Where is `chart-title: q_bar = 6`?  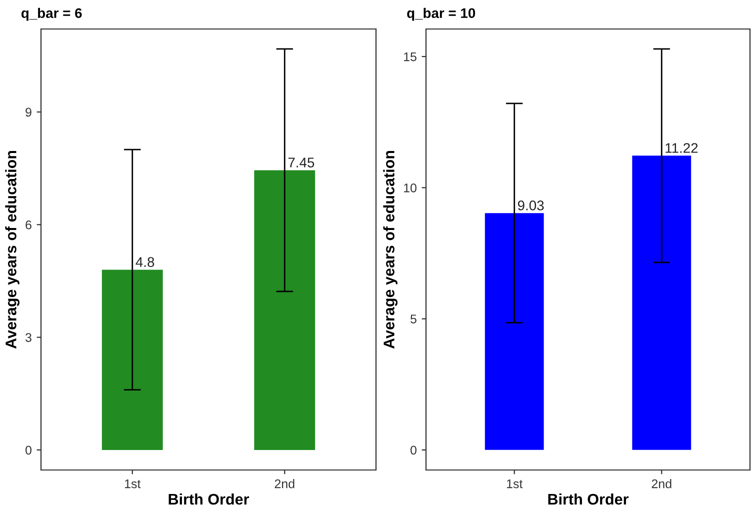 chart-title: q_bar = 6 is located at coordinates (51, 14).